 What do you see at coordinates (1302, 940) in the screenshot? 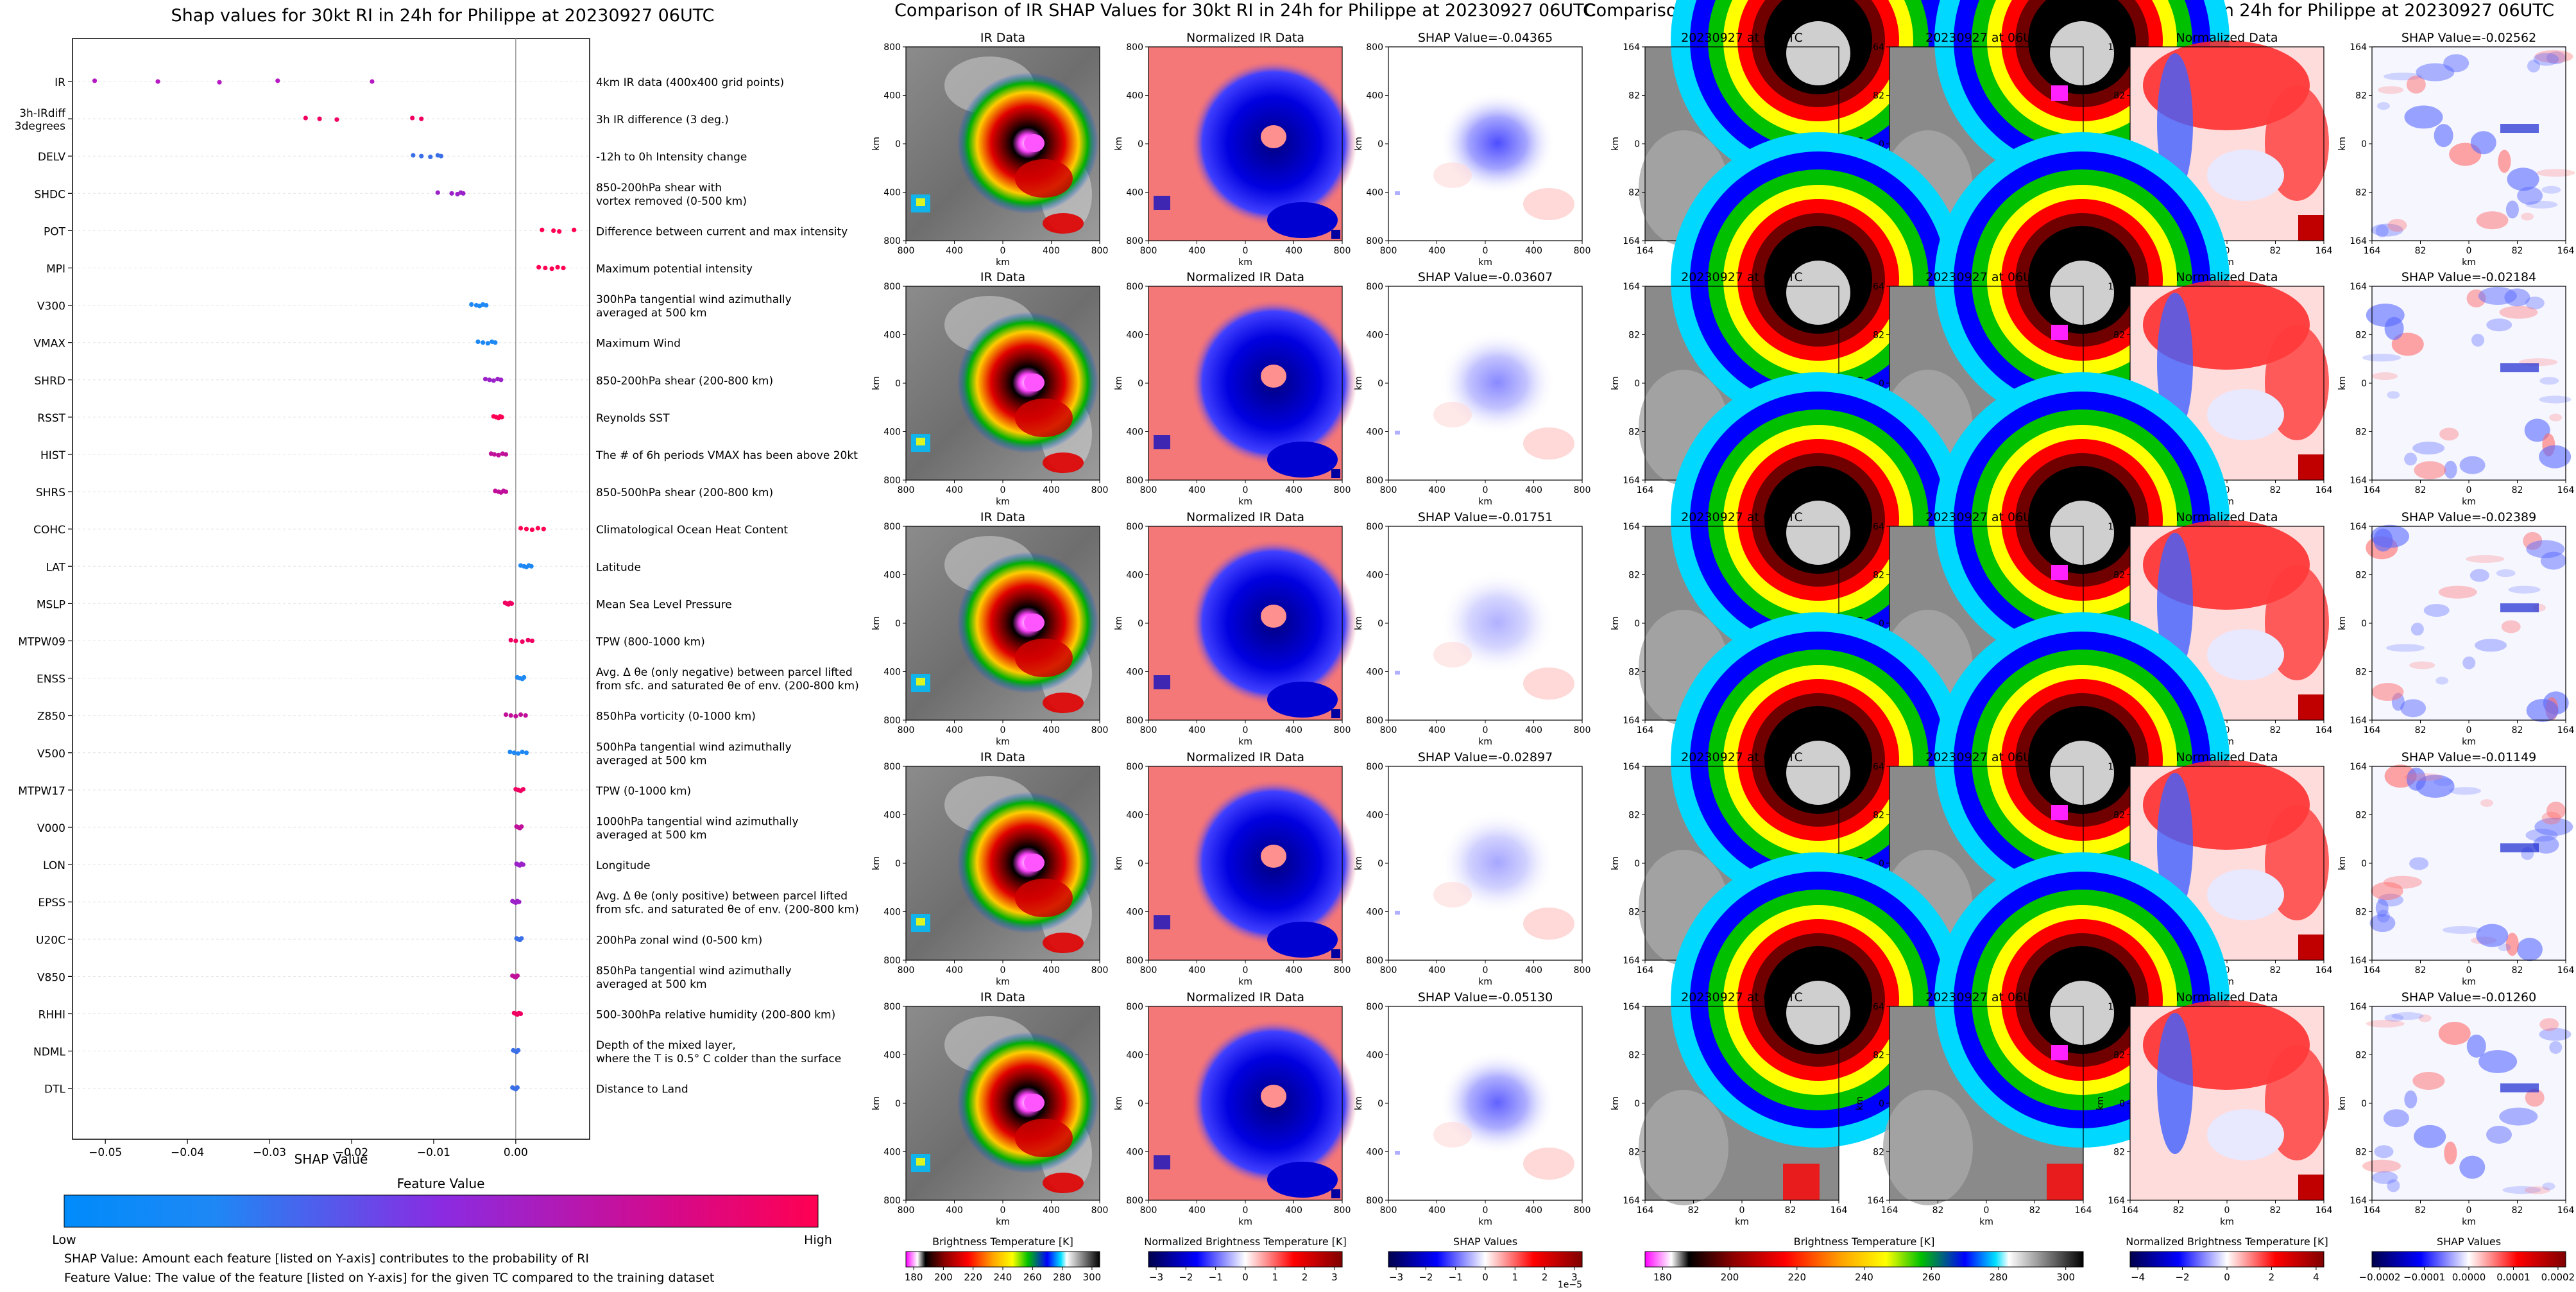
I see `norm-cold-region` at bounding box center [1302, 940].